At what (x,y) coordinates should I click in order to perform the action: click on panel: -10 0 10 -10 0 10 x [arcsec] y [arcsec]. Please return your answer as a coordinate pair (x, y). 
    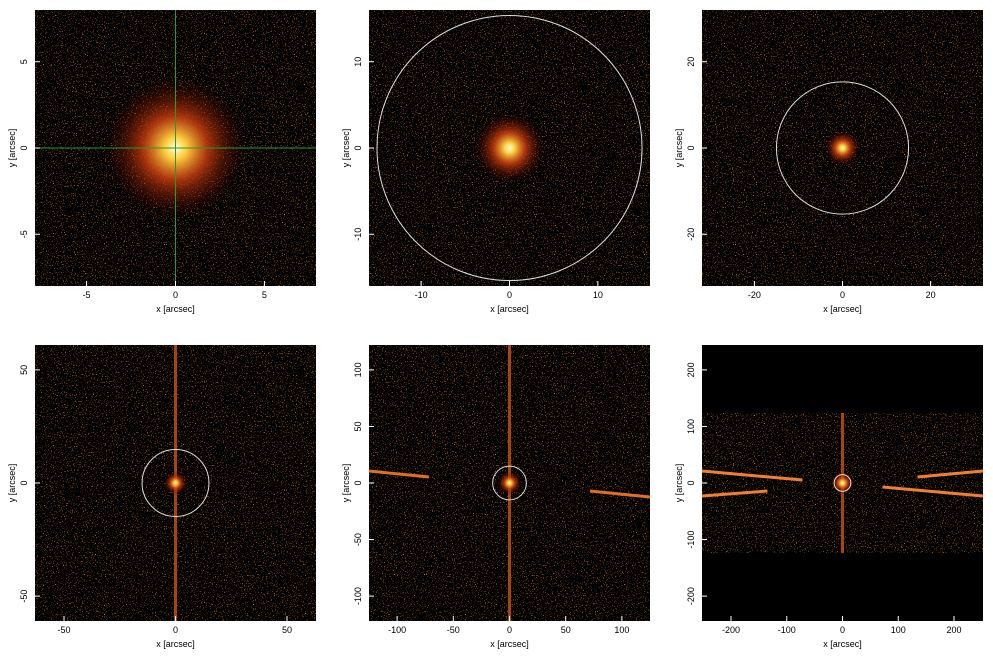
    Looking at the image, I should click on (495, 162).